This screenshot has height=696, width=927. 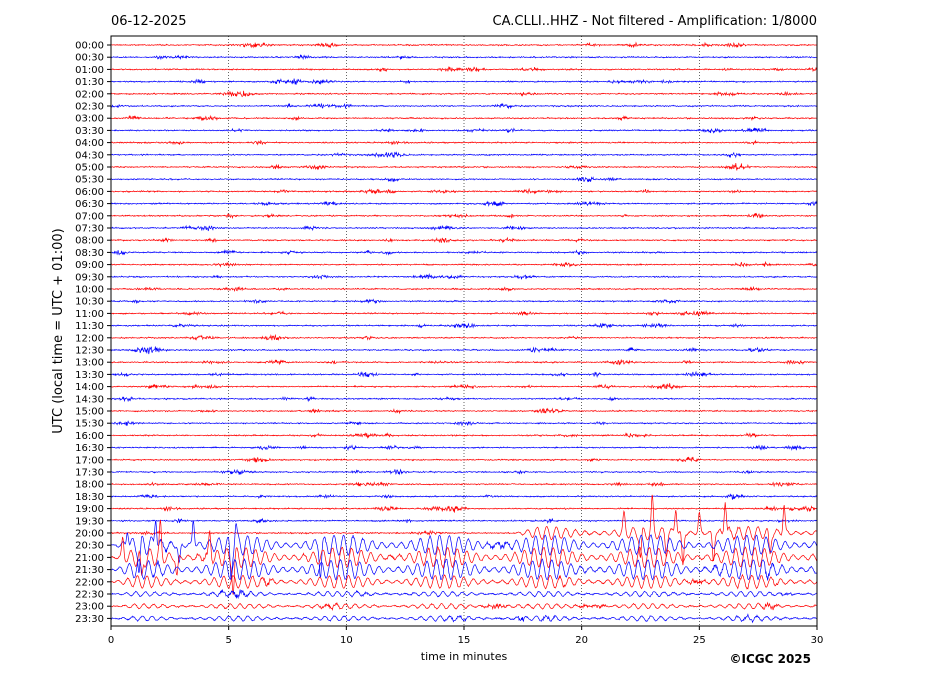 What do you see at coordinates (464, 520) in the screenshot?
I see `trace-1930` at bounding box center [464, 520].